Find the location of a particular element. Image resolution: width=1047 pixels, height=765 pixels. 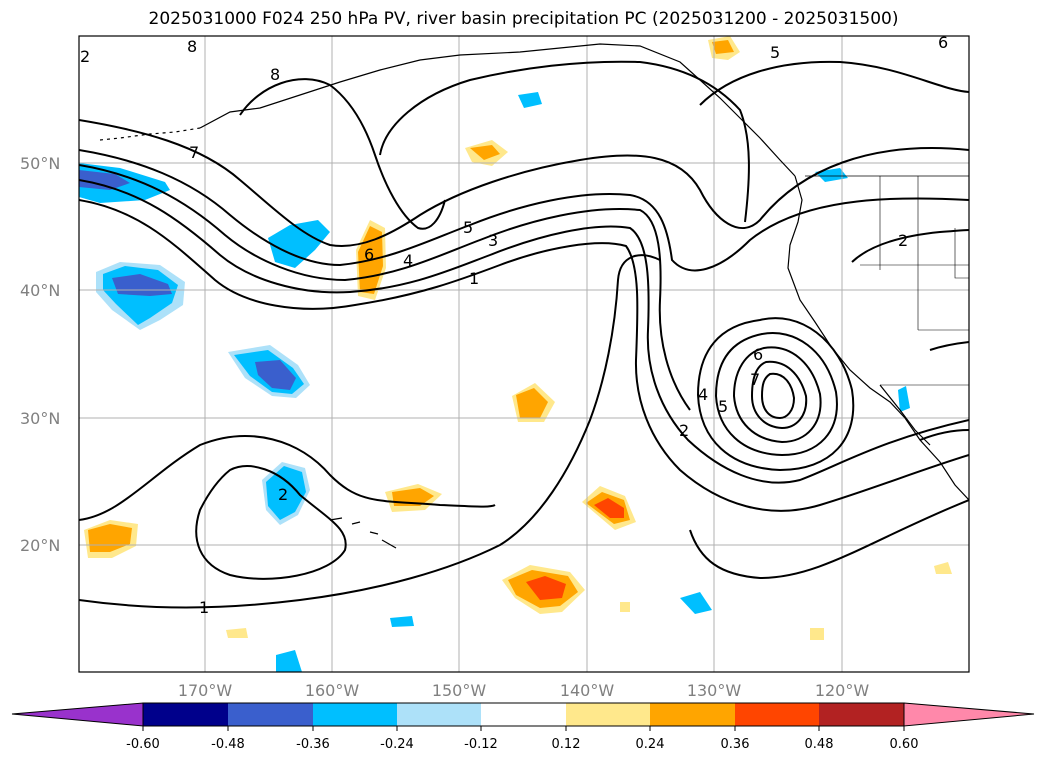

colorbar-tick-label: 0.36 is located at coordinates (735, 744).